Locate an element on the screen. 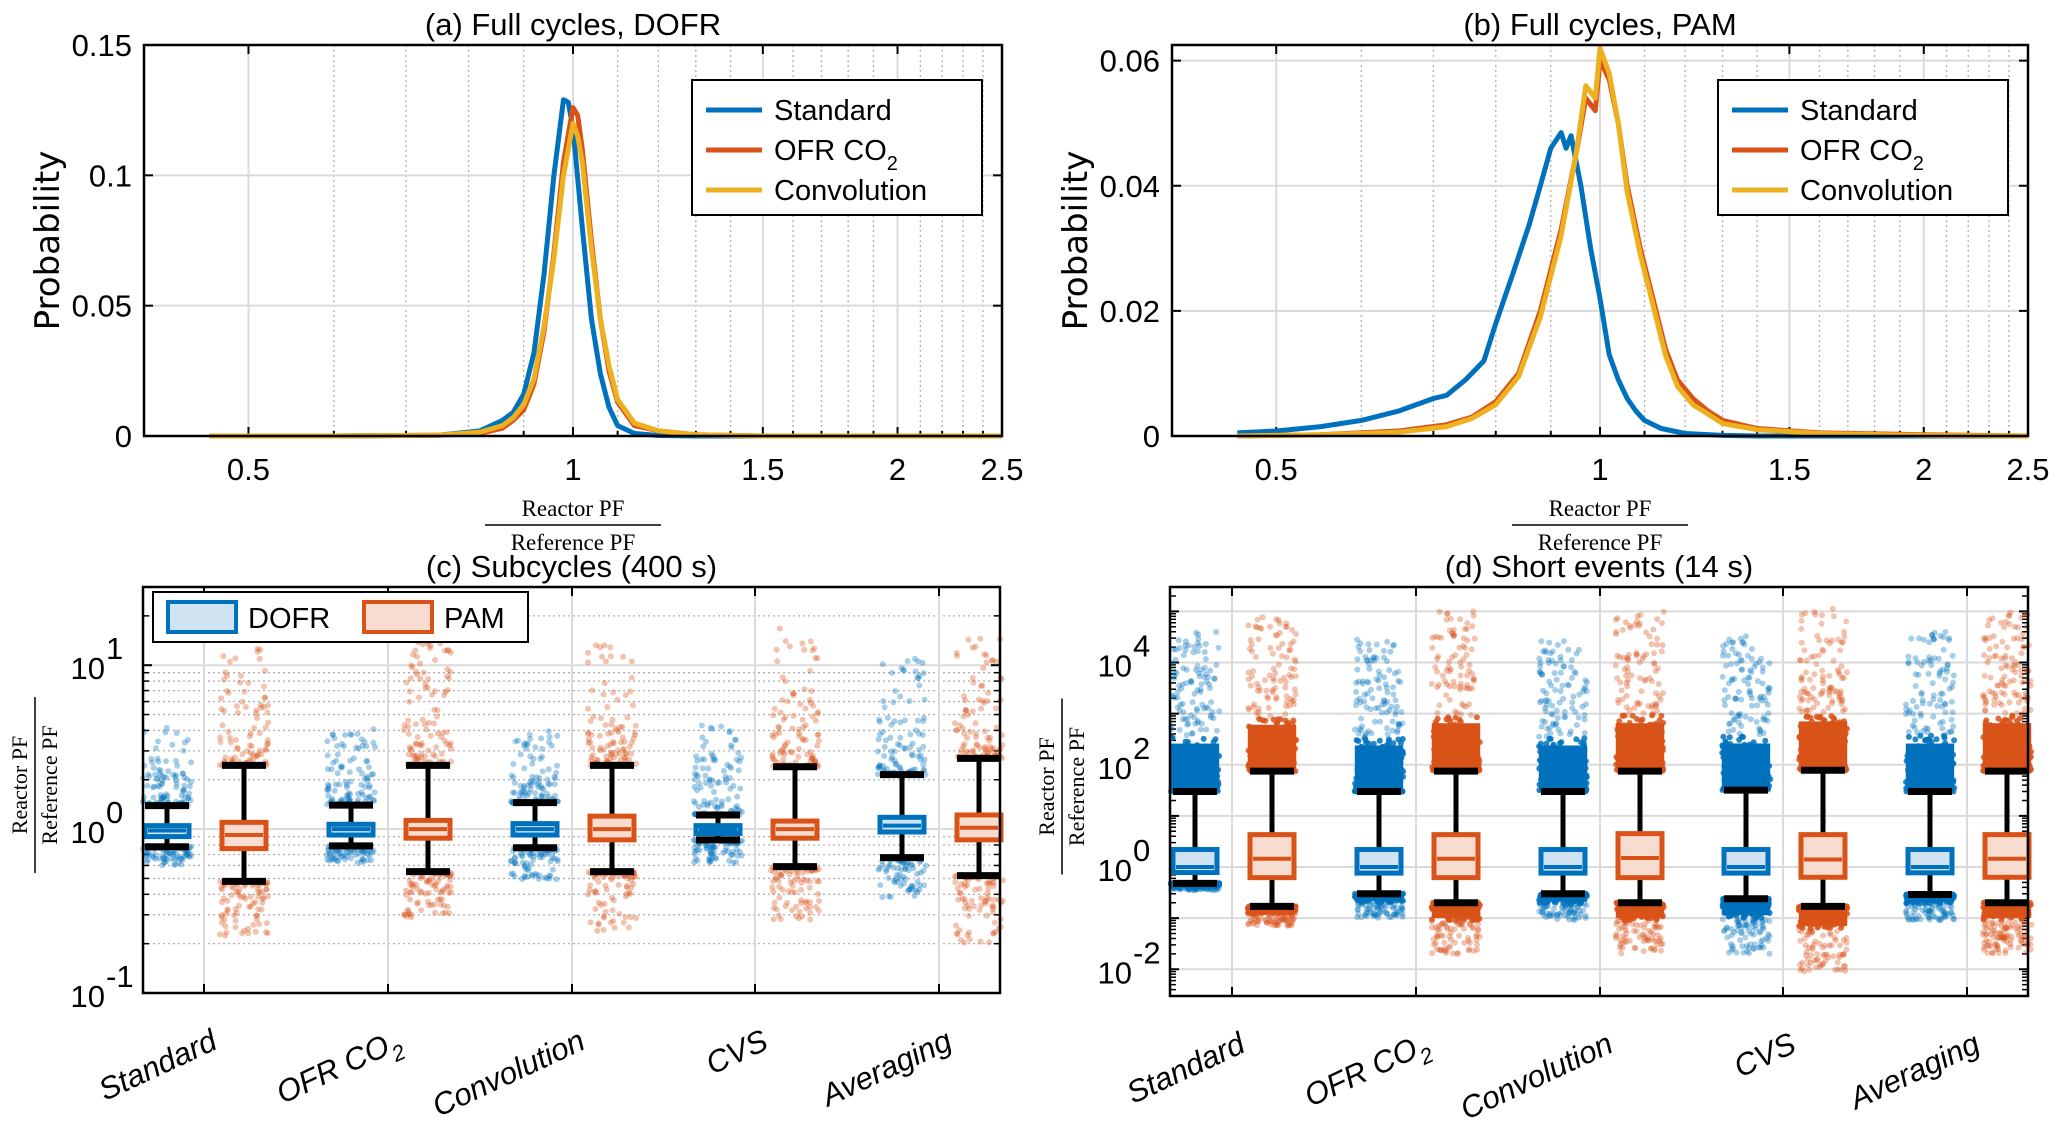  y-tick-exponent: 1 is located at coordinates (114, 648).